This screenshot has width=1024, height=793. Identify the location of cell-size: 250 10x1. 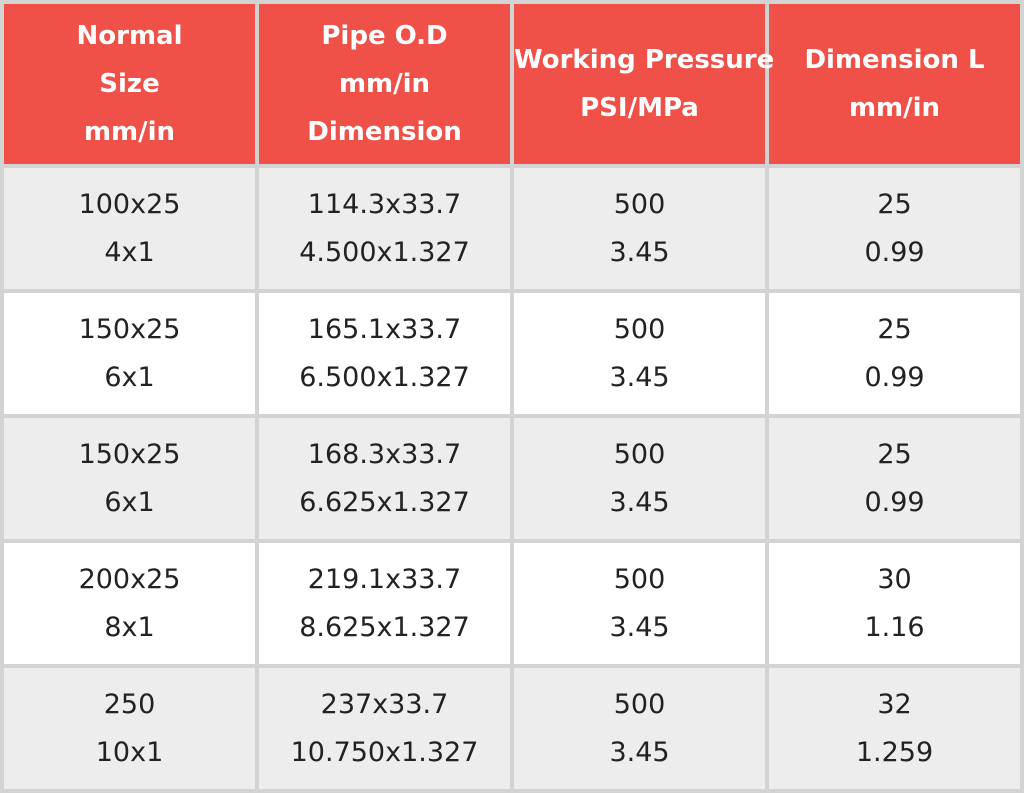
(129, 728).